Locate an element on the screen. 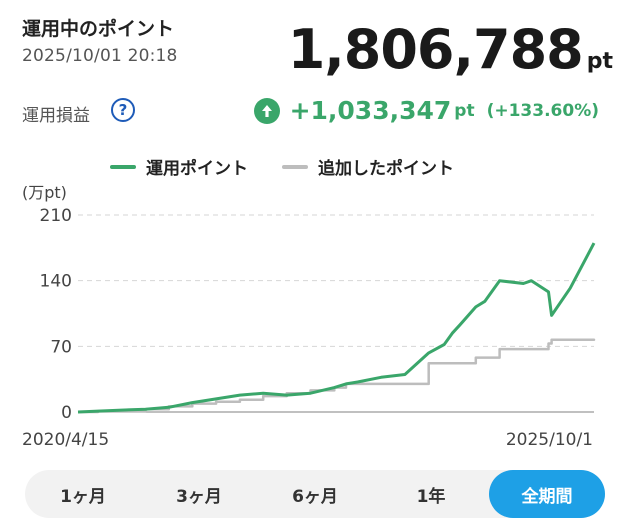  tab-6-months: 6ヶ月 is located at coordinates (315, 496).